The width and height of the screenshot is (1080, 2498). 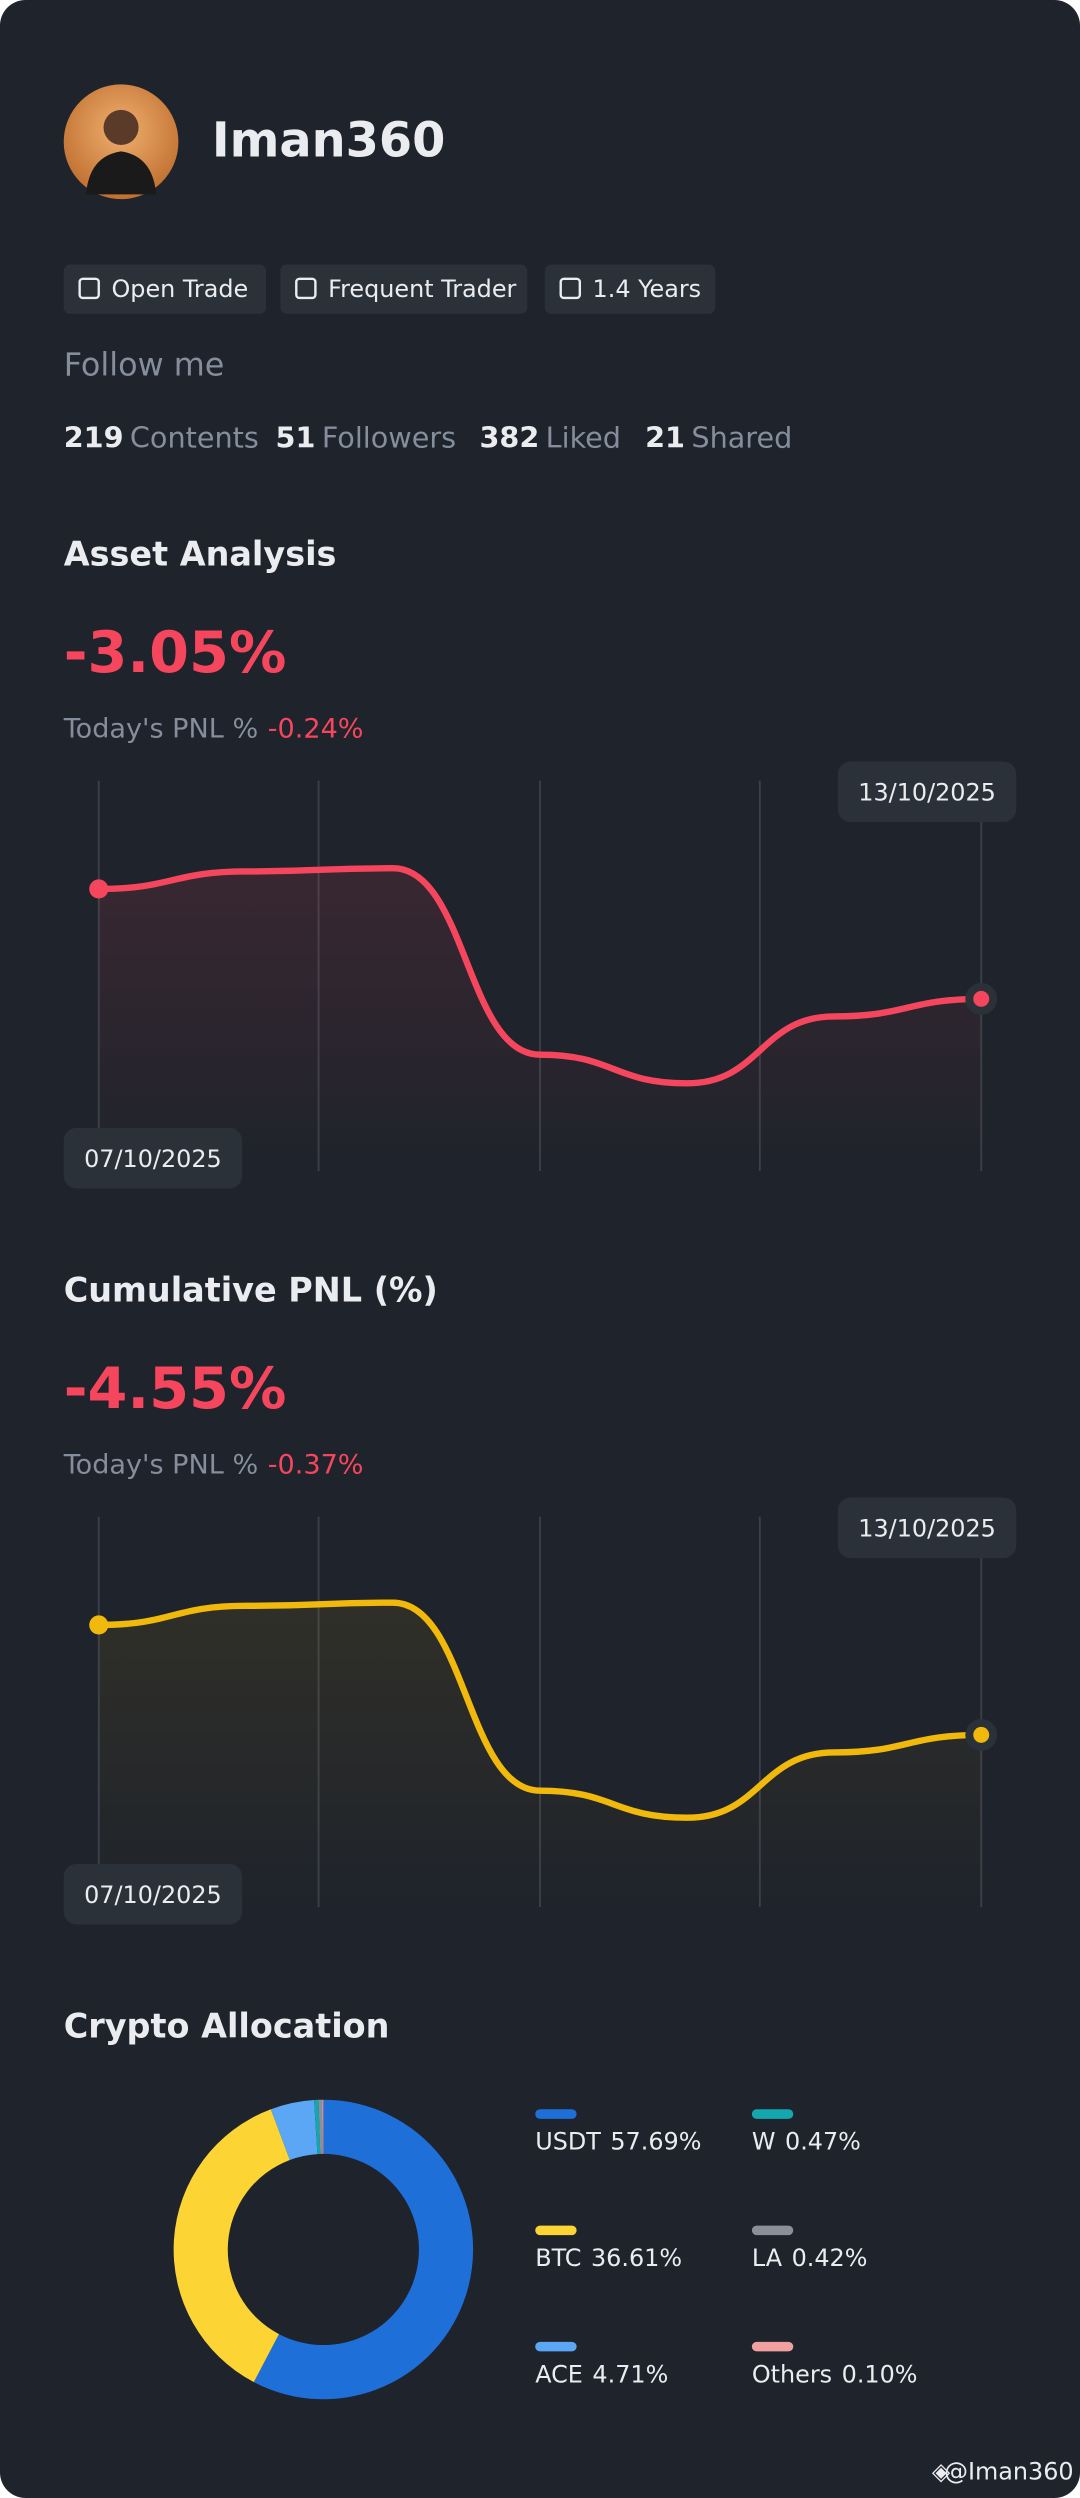 I want to click on badge-label: 1.4 Years, so click(x=647, y=289).